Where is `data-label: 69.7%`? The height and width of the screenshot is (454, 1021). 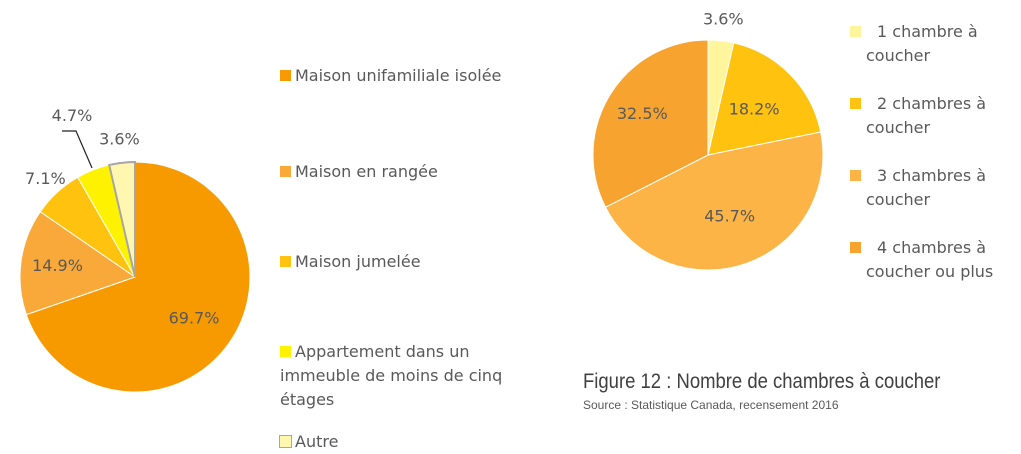 data-label: 69.7% is located at coordinates (194, 318).